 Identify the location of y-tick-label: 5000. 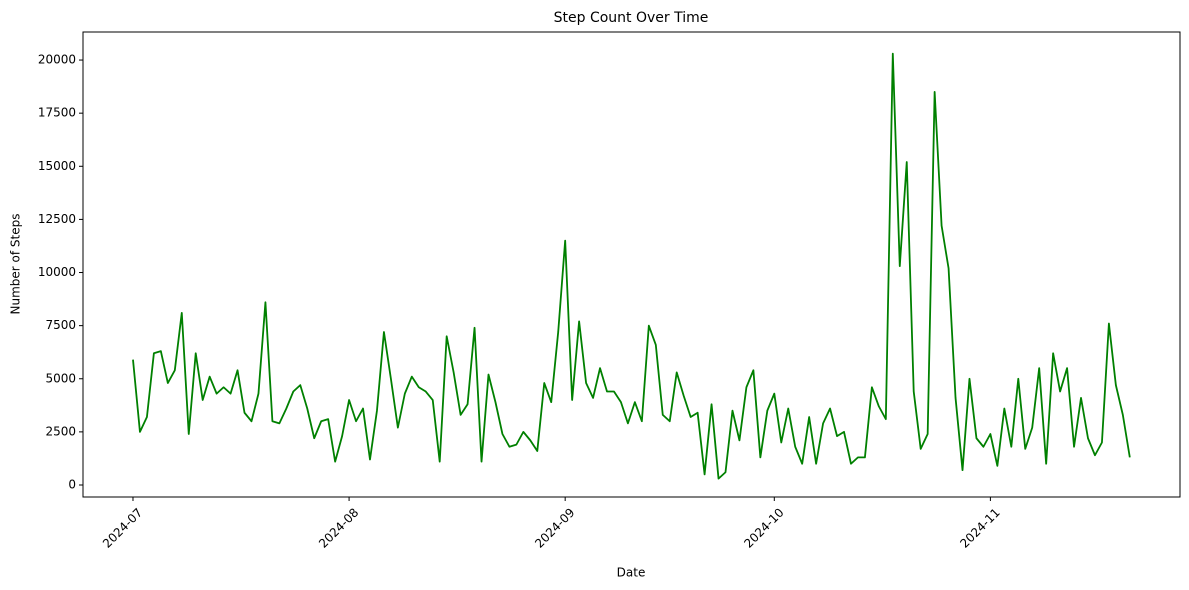
(60, 378).